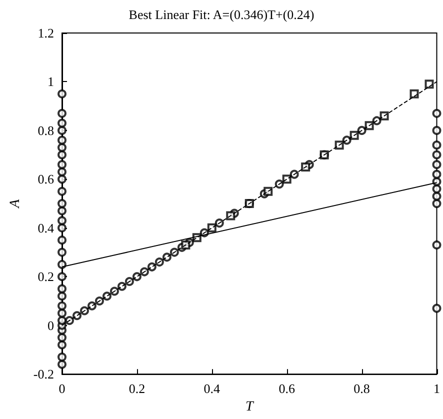 The width and height of the screenshot is (443, 419). What do you see at coordinates (46, 33) in the screenshot?
I see `y-tick-label: 1.2` at bounding box center [46, 33].